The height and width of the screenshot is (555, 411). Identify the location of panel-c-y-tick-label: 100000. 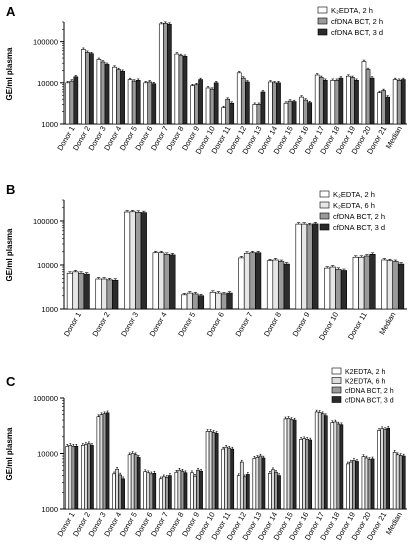
(45, 398).